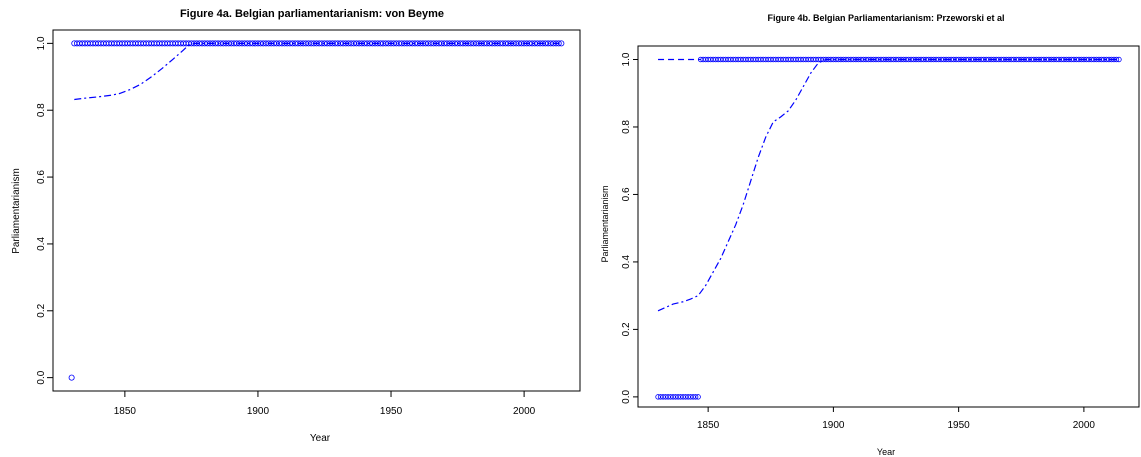  I want to click on chart-4b-ytick-label: 0.4, so click(626, 262).